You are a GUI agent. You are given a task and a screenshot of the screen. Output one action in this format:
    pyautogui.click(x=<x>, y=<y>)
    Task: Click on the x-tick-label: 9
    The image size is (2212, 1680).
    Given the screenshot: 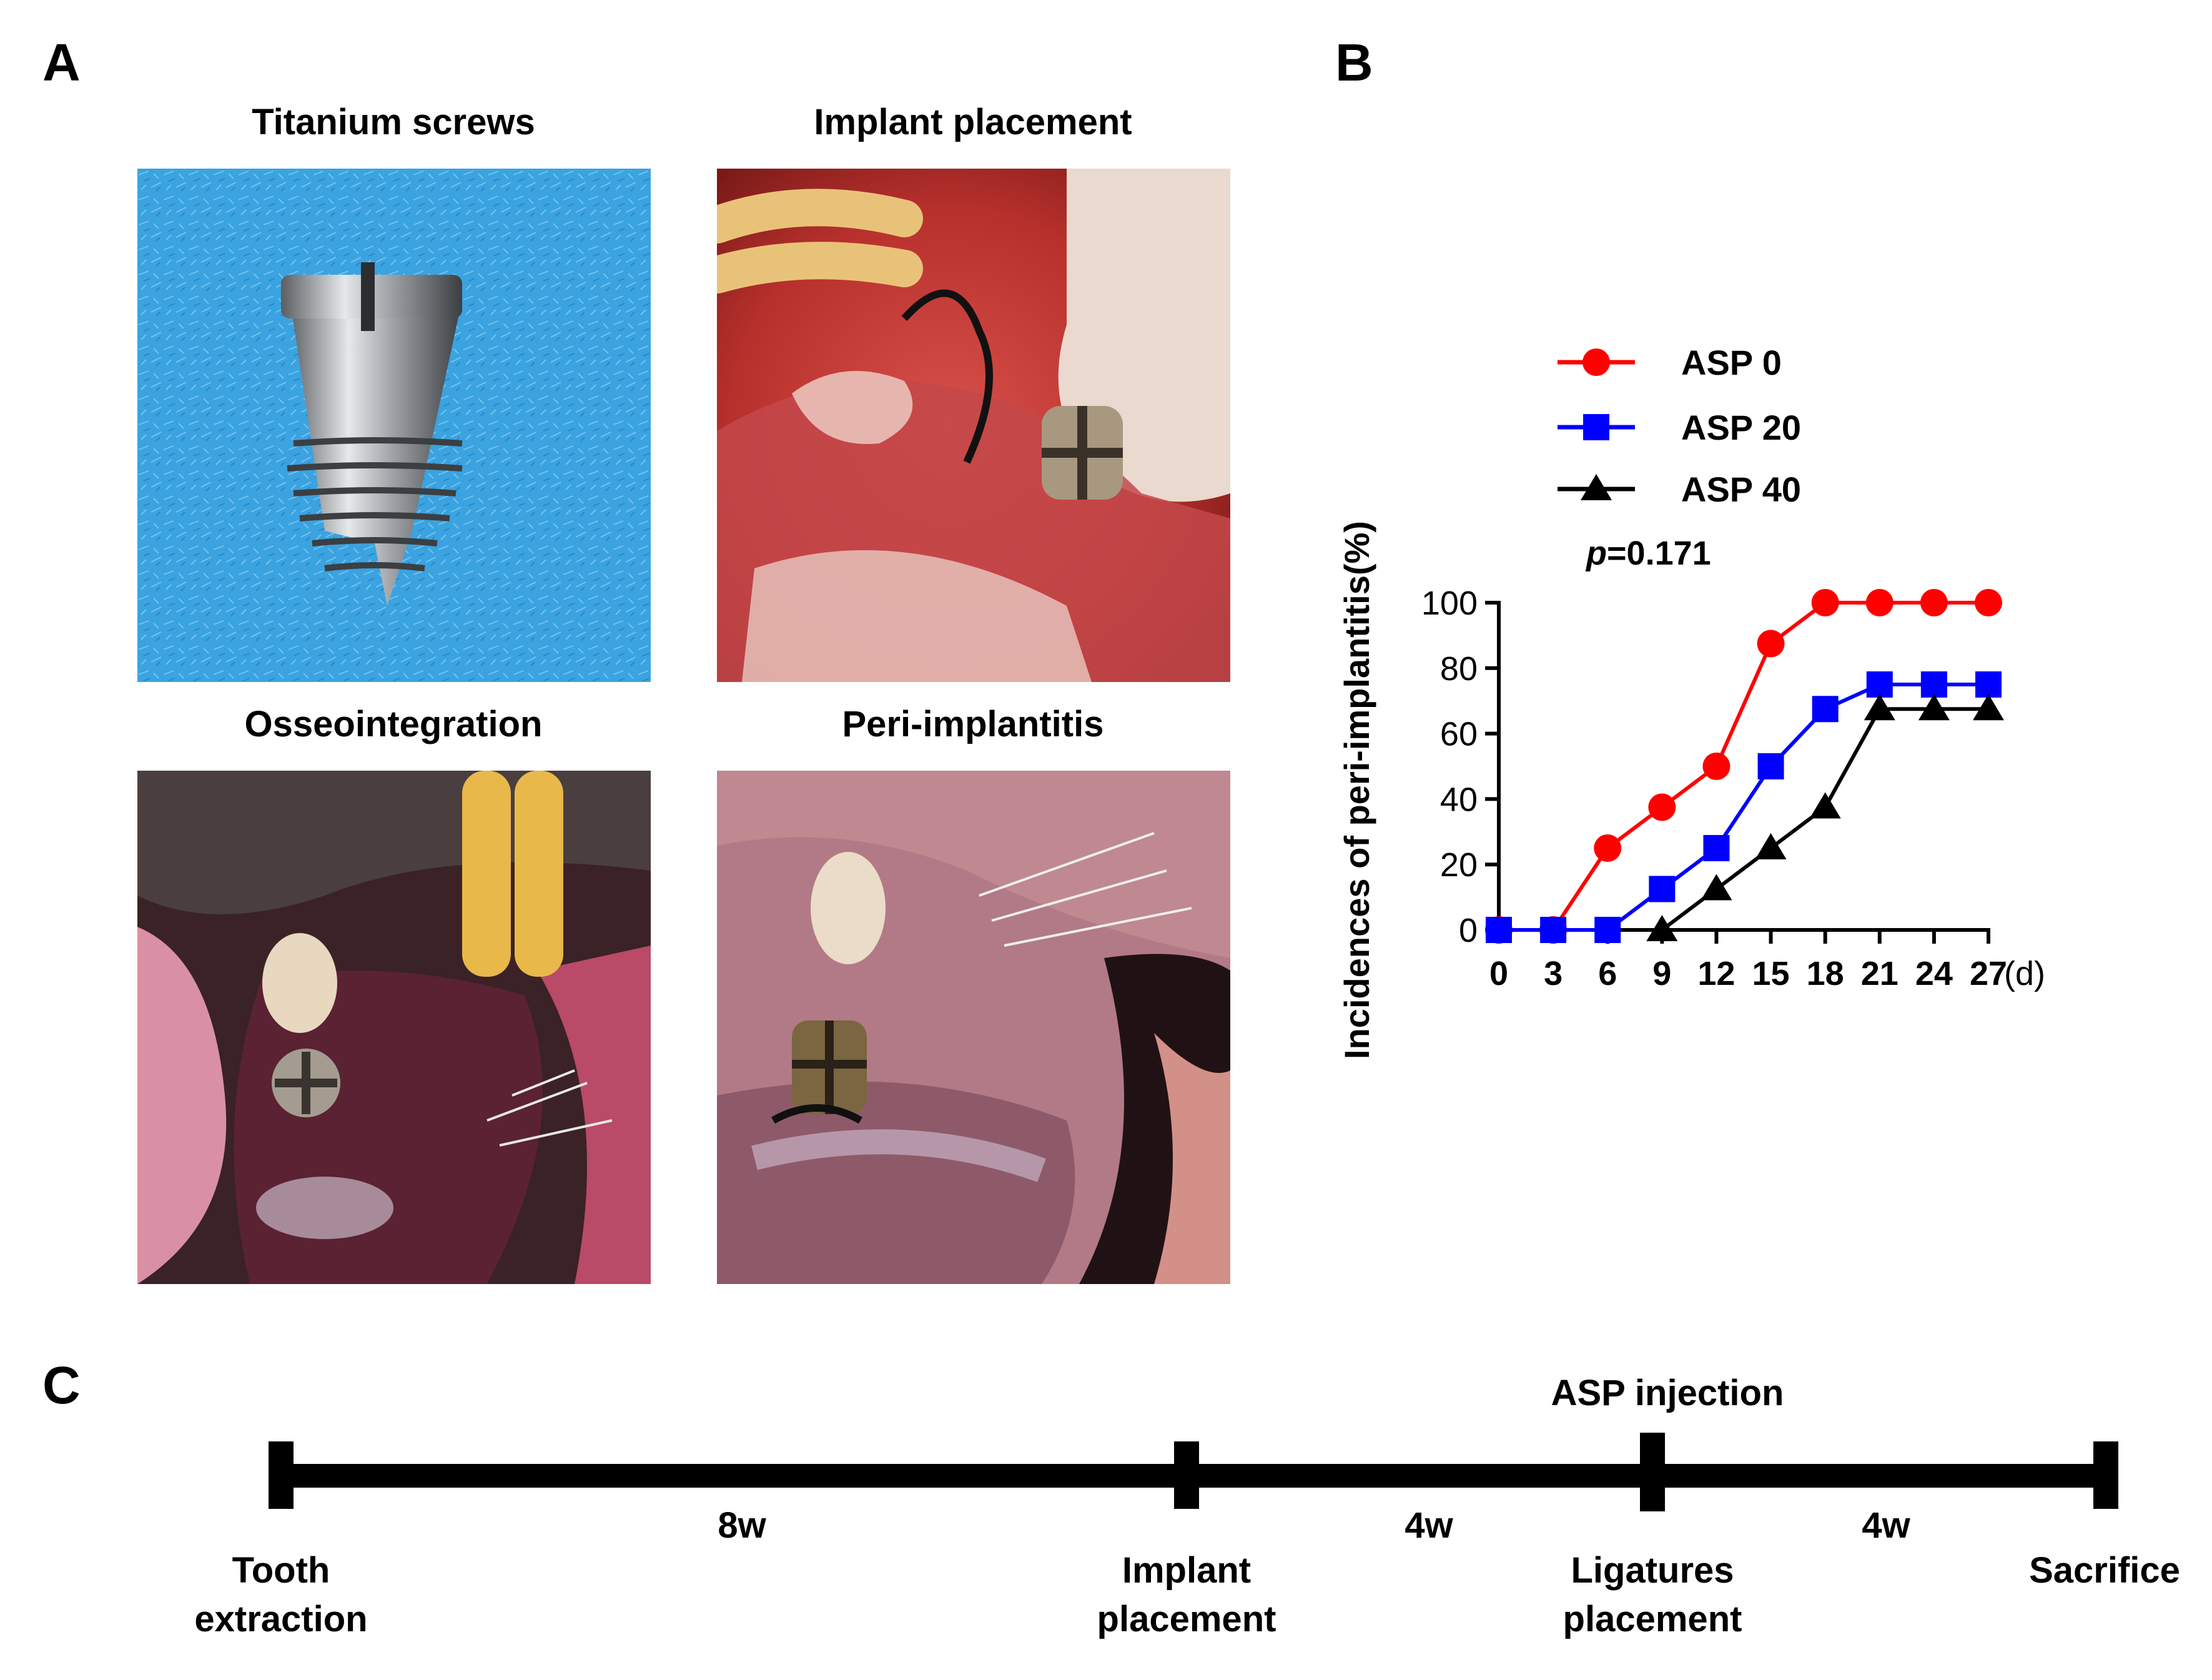 What is the action you would take?
    pyautogui.click(x=1661, y=974)
    